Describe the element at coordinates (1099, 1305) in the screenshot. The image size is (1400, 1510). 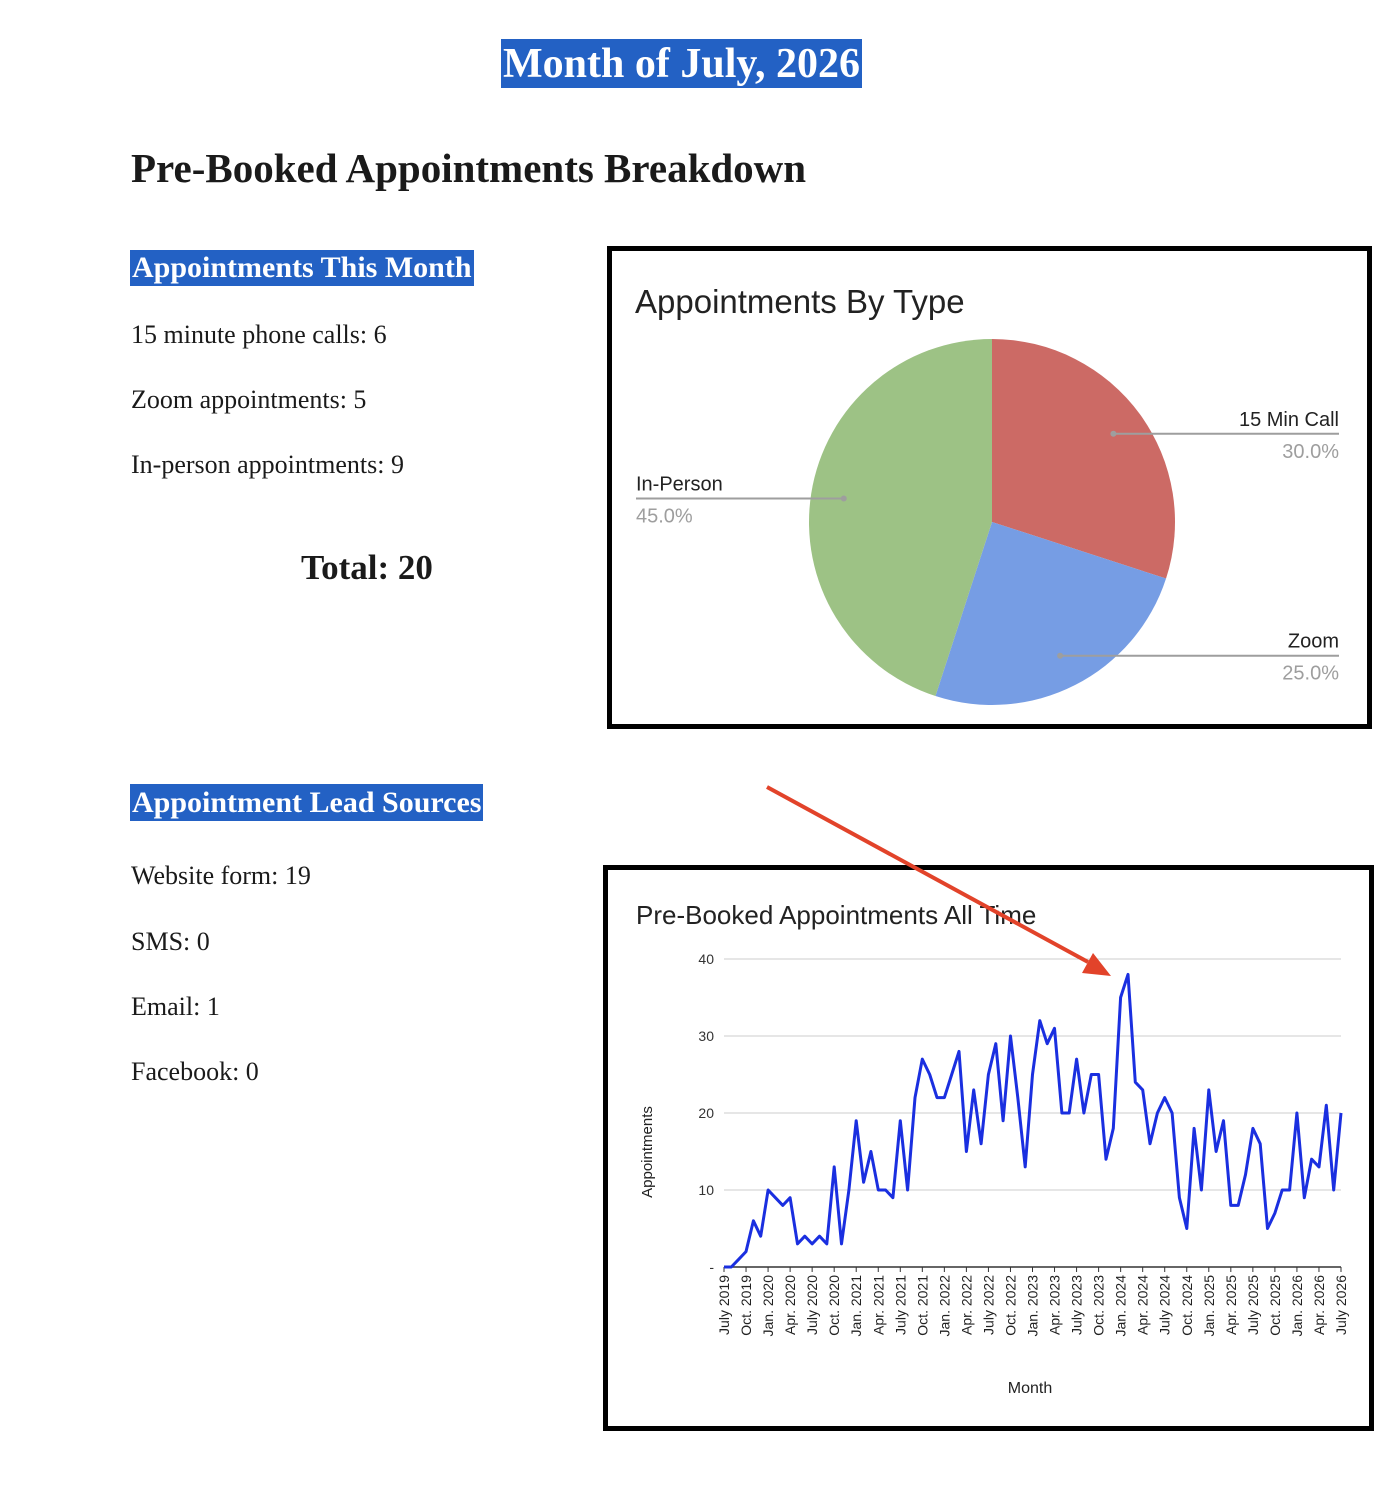
I see `x-tick-label: Oct. 2023` at that location.